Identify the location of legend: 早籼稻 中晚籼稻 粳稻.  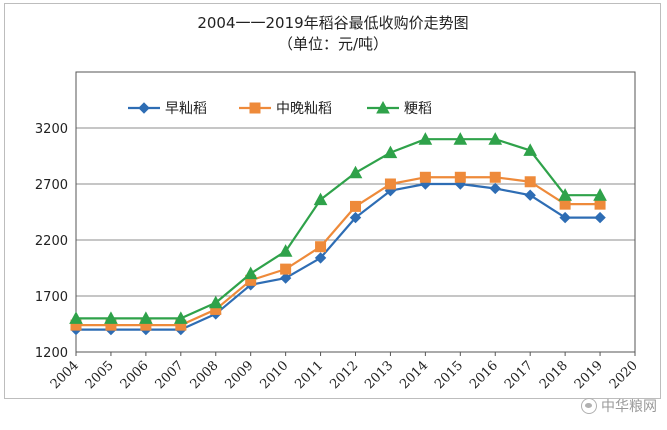
(280, 108).